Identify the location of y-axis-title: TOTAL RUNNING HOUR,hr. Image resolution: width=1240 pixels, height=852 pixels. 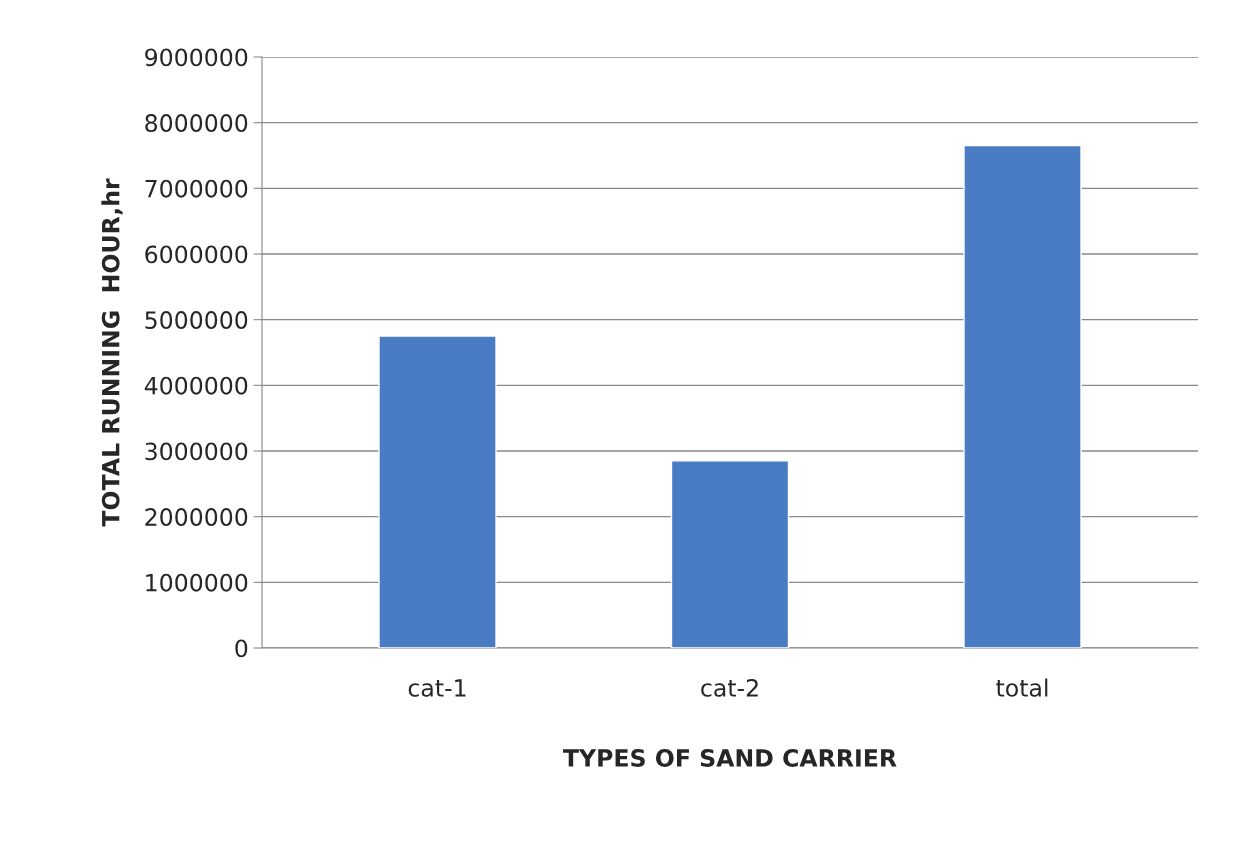
(112, 352).